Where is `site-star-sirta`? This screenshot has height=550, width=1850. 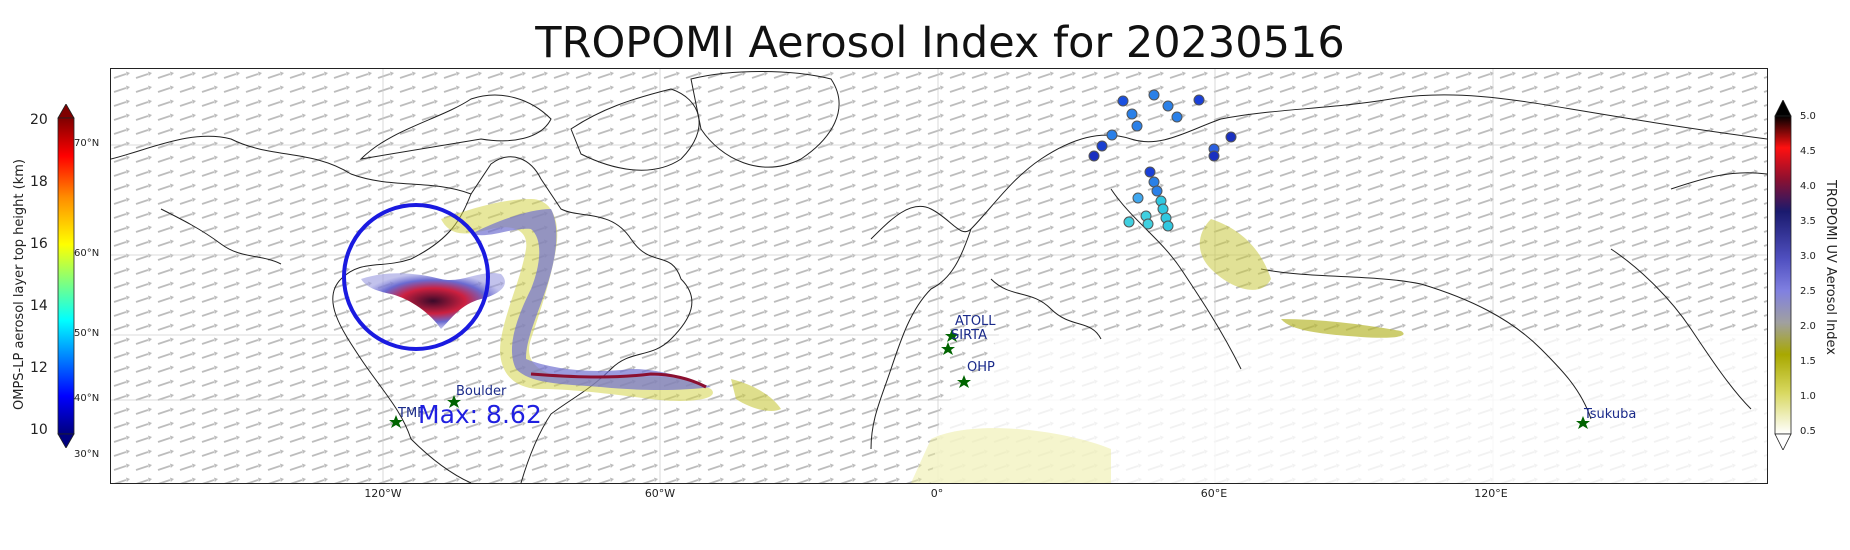
site-star-sirta is located at coordinates (948, 348).